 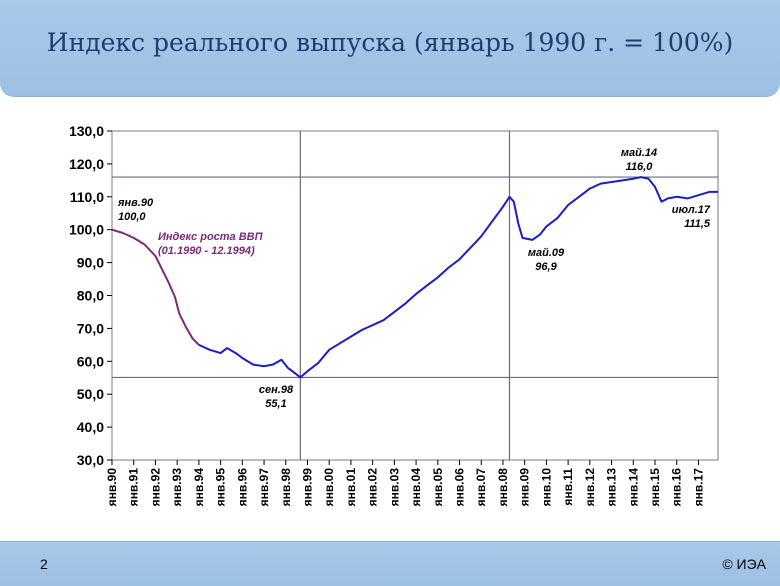 What do you see at coordinates (460, 487) in the screenshot?
I see `x-tick-label: янв.06` at bounding box center [460, 487].